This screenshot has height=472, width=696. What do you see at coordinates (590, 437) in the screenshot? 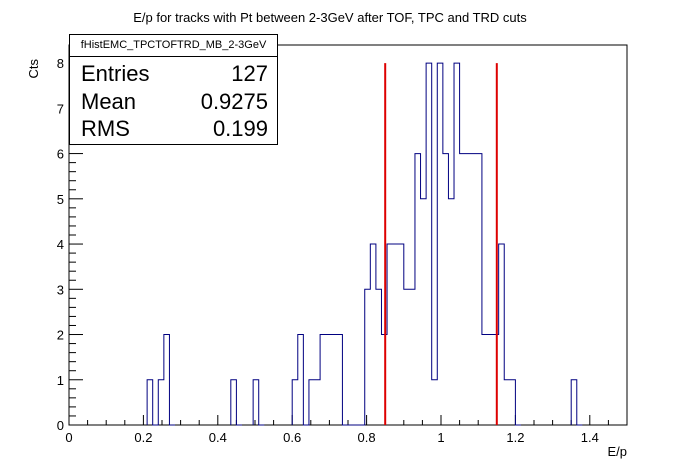
I see `x-tick-label: 1.4` at bounding box center [590, 437].